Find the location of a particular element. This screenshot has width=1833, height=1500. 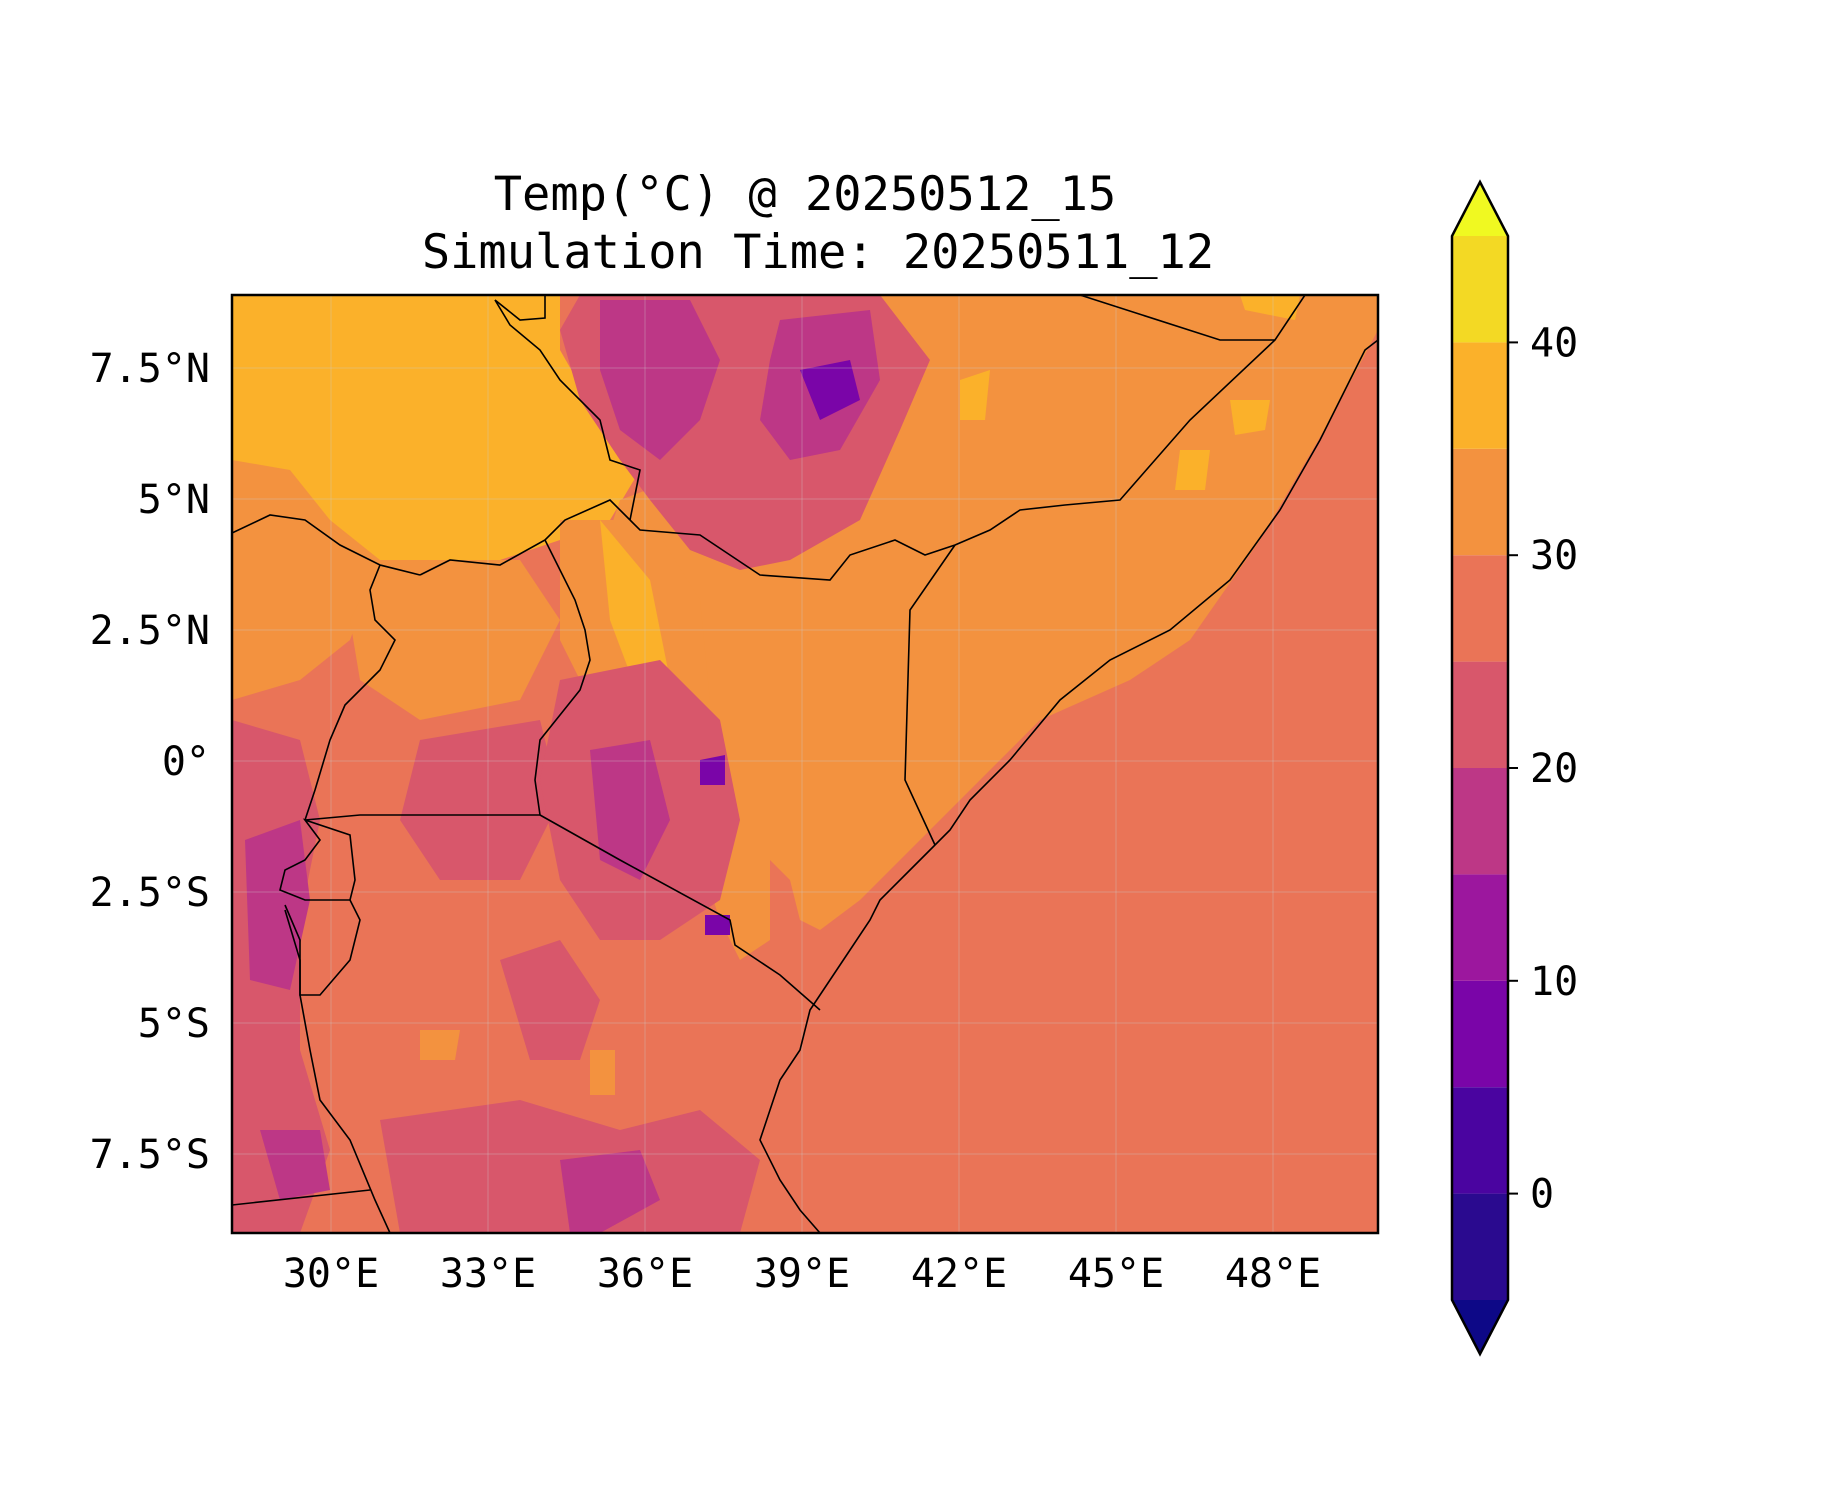

border-uganda-kenya is located at coordinates (562, 677).